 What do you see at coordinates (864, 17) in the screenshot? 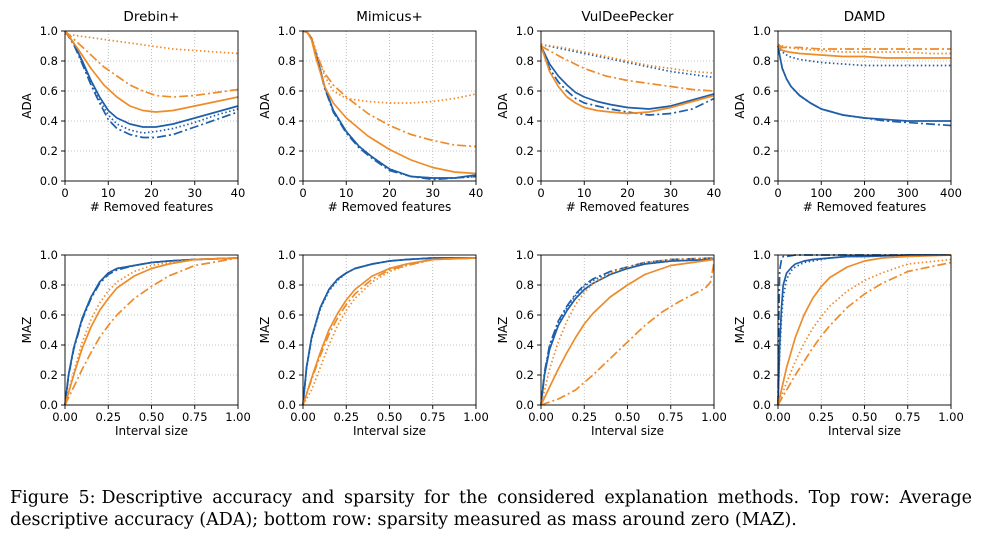
I see `chart-title: DAMD` at bounding box center [864, 17].